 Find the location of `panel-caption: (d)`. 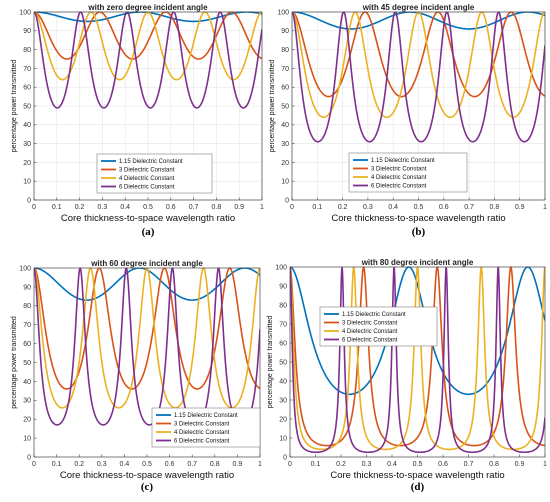

panel-caption: (d) is located at coordinates (418, 487).